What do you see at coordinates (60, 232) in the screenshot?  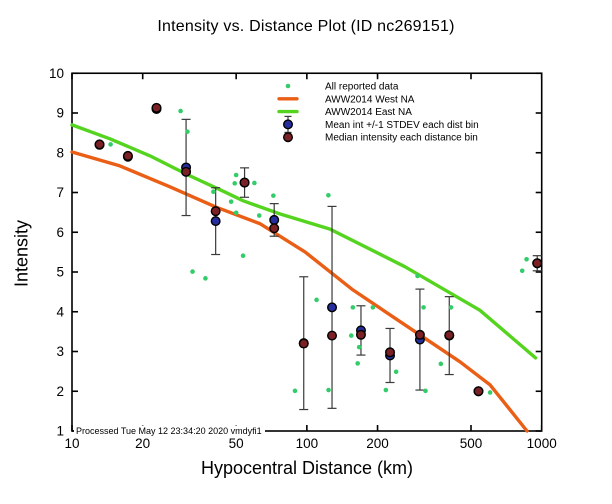 I see `y-axis-tick-label: 6` at bounding box center [60, 232].